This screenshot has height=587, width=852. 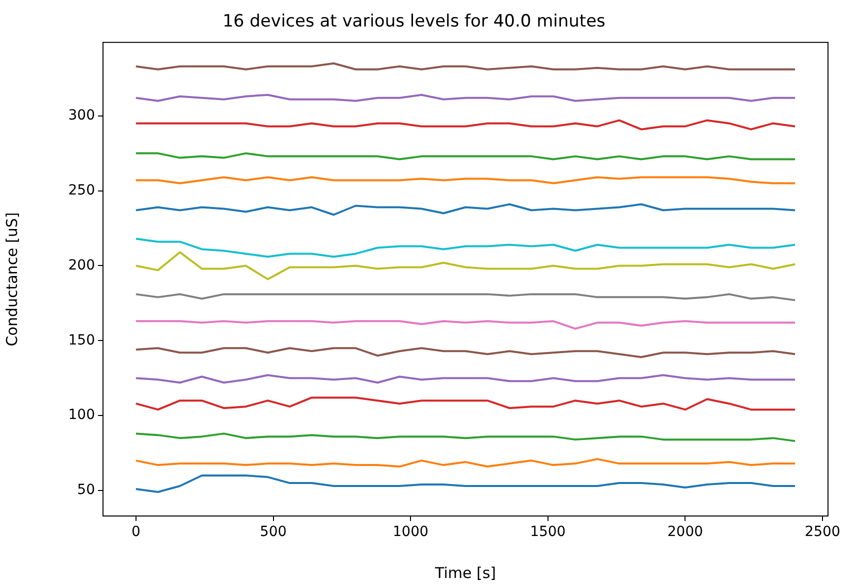 What do you see at coordinates (81, 190) in the screenshot?
I see `y-tick-label: 250` at bounding box center [81, 190].